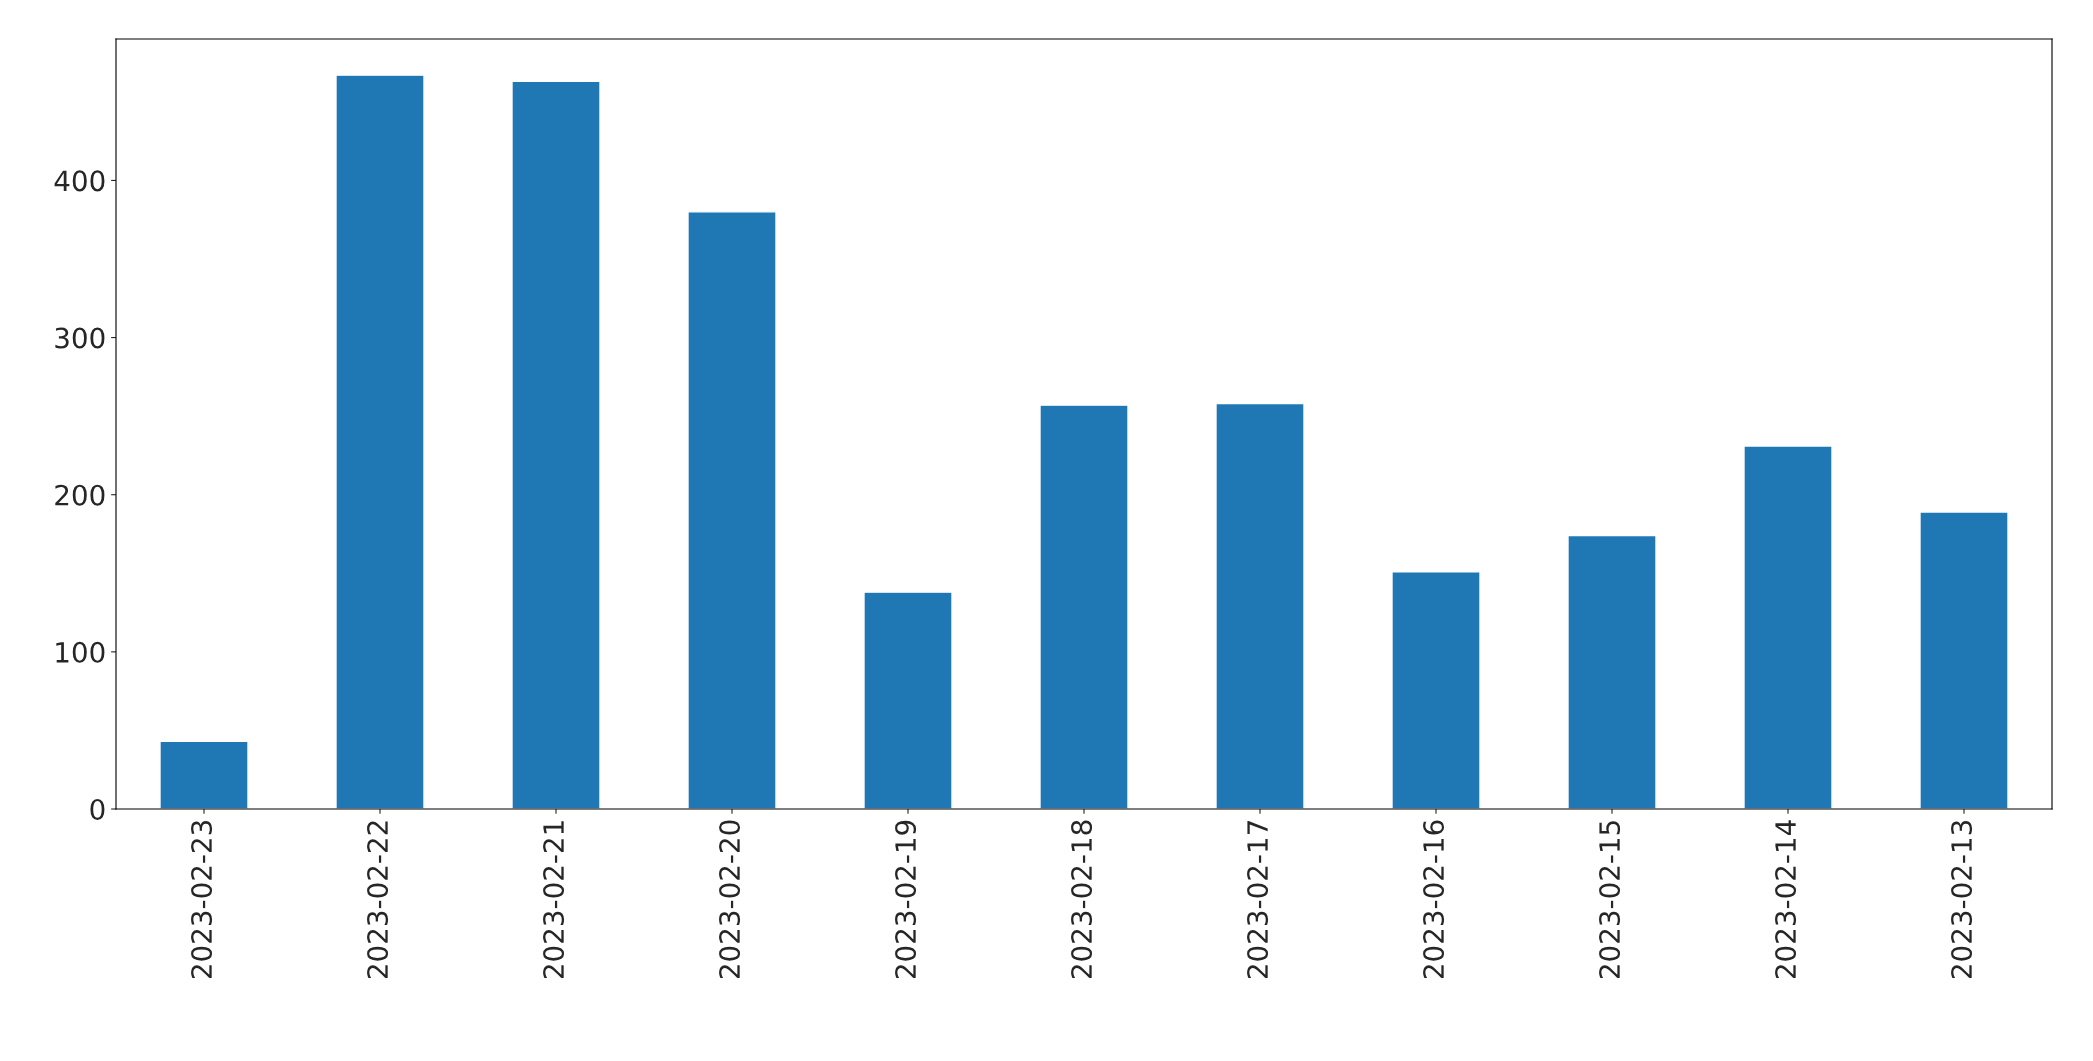 The height and width of the screenshot is (1061, 2093). I want to click on x-tick-label: 2023-02-16, so click(1434, 899).